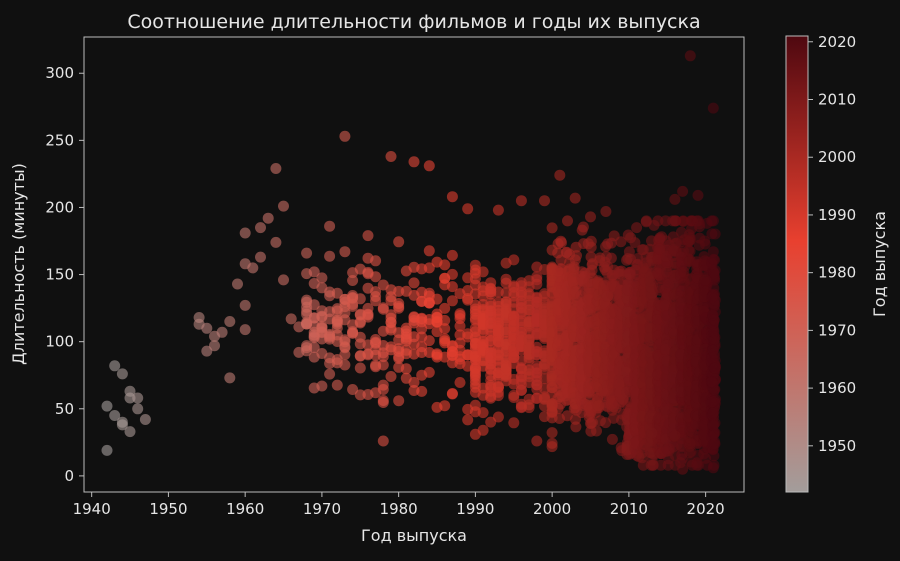 The height and width of the screenshot is (561, 900). Describe the element at coordinates (64, 274) in the screenshot. I see `y-axis: 0 50 100 150 200 250 300` at that location.